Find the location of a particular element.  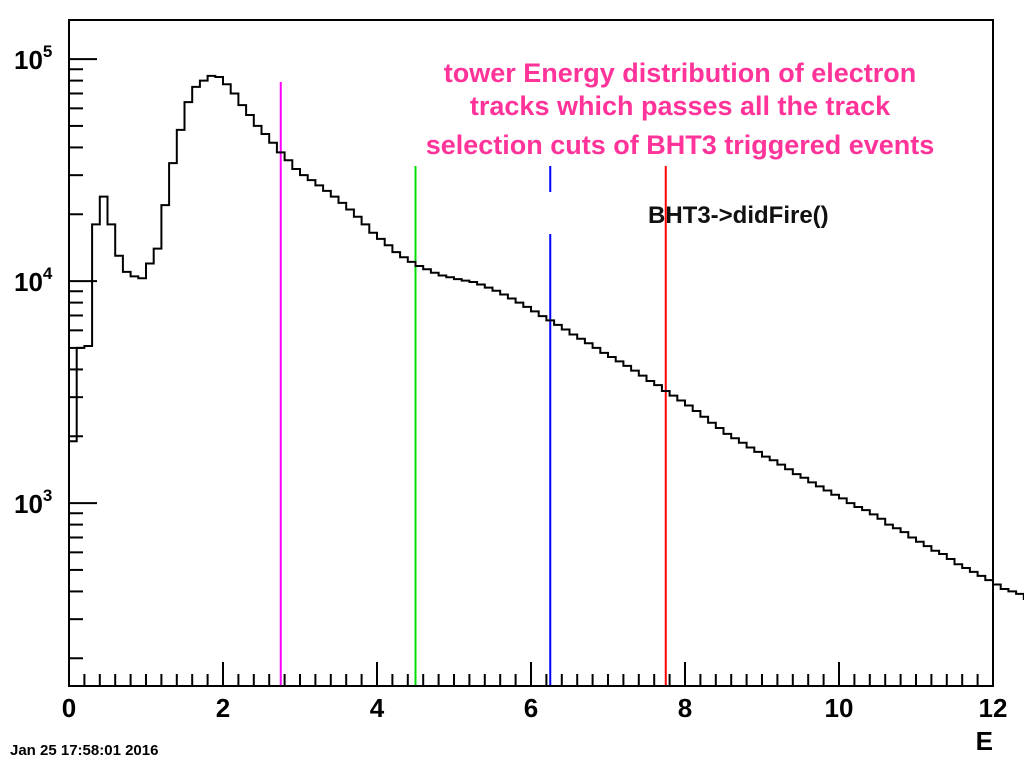

x-tick-label: 8 is located at coordinates (685, 708).